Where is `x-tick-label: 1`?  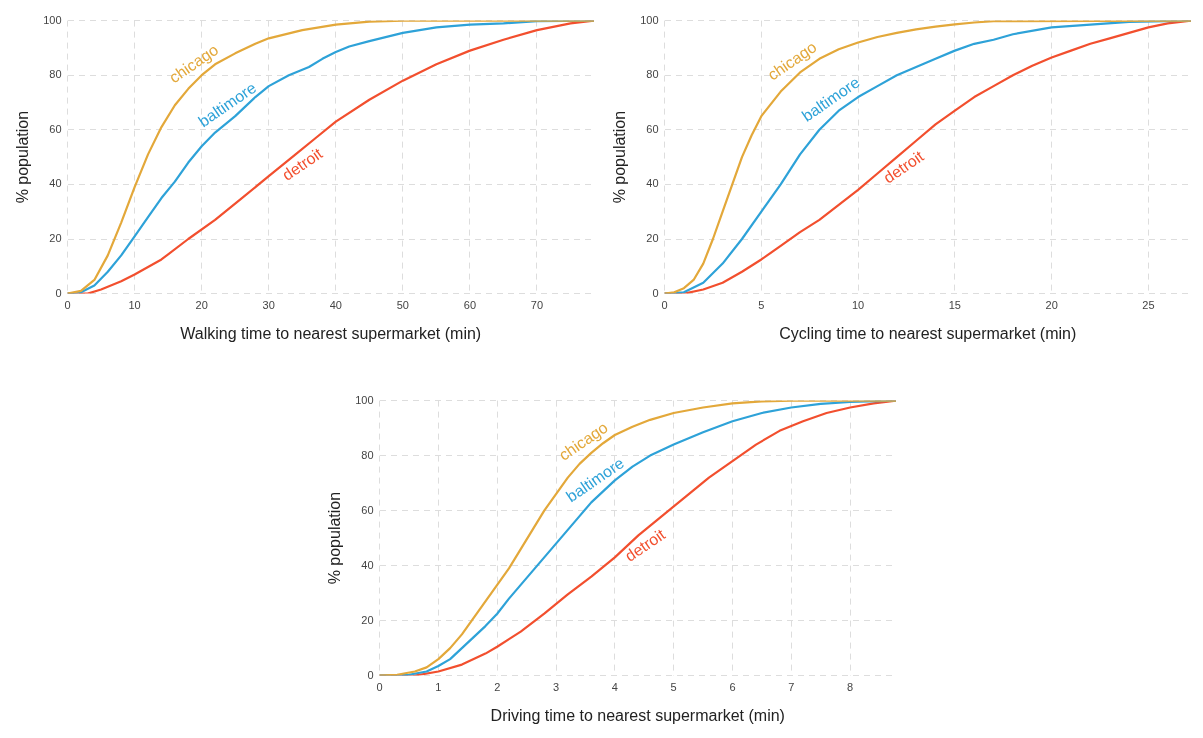 x-tick-label: 1 is located at coordinates (438, 687).